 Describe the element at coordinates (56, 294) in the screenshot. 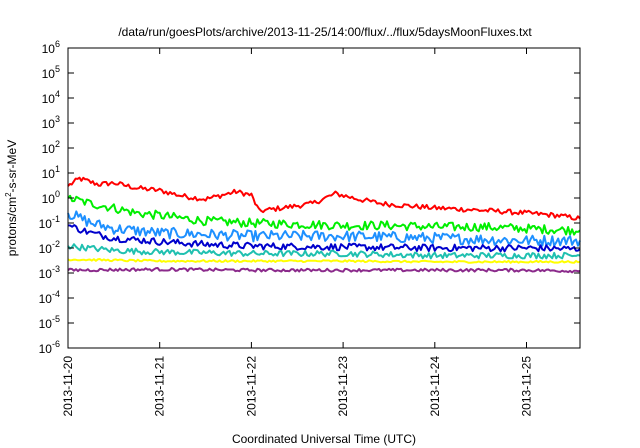

I see `y-tick-exponent: -4` at that location.